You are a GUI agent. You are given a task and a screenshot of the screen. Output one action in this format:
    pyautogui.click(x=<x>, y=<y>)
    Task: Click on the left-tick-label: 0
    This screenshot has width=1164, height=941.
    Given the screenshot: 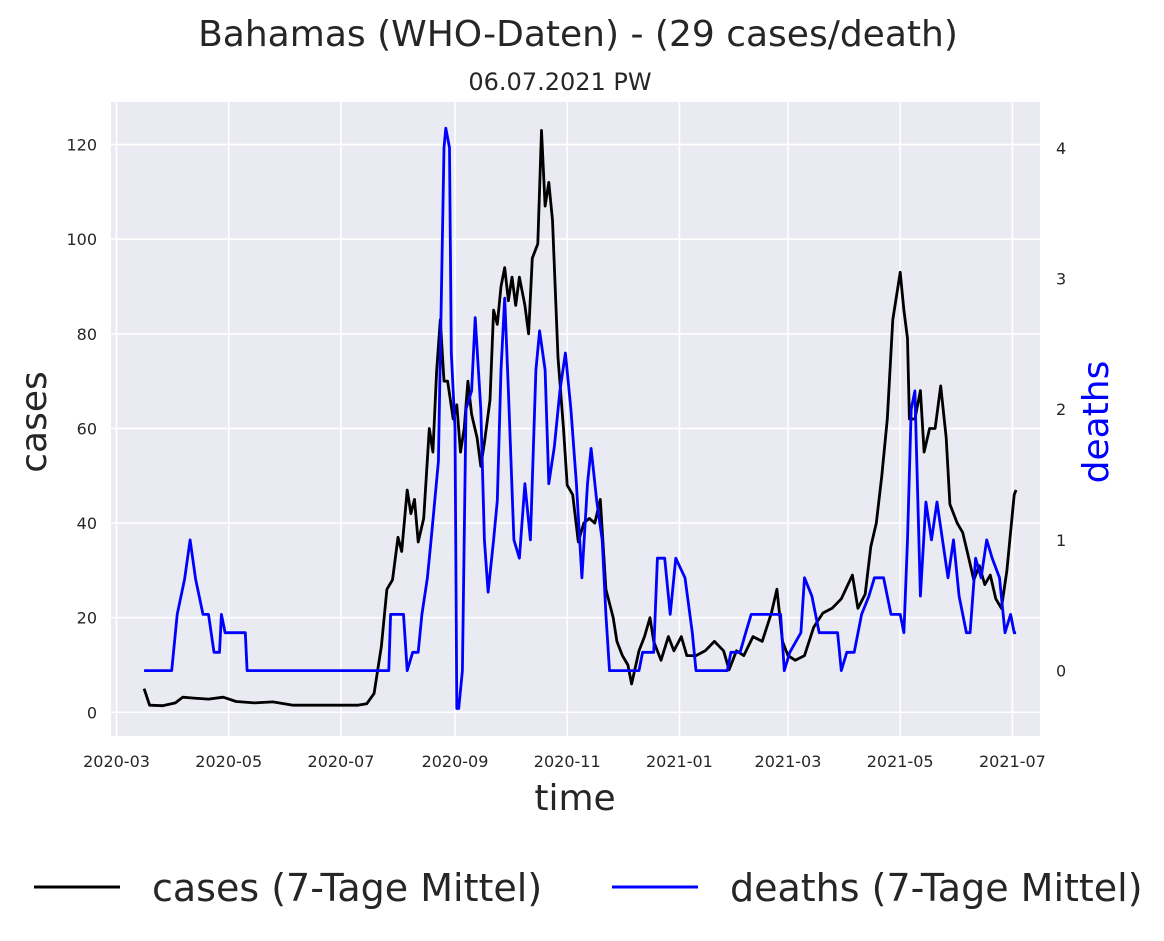 What is the action you would take?
    pyautogui.click(x=92, y=712)
    